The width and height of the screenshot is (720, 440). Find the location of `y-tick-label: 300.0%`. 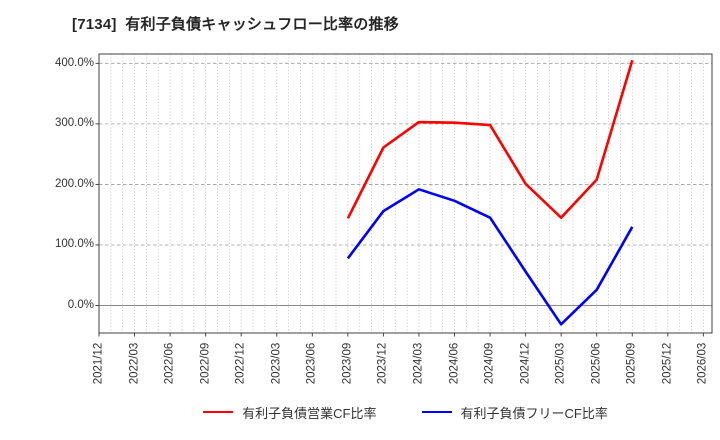

y-tick-label: 300.0% is located at coordinates (74, 123).